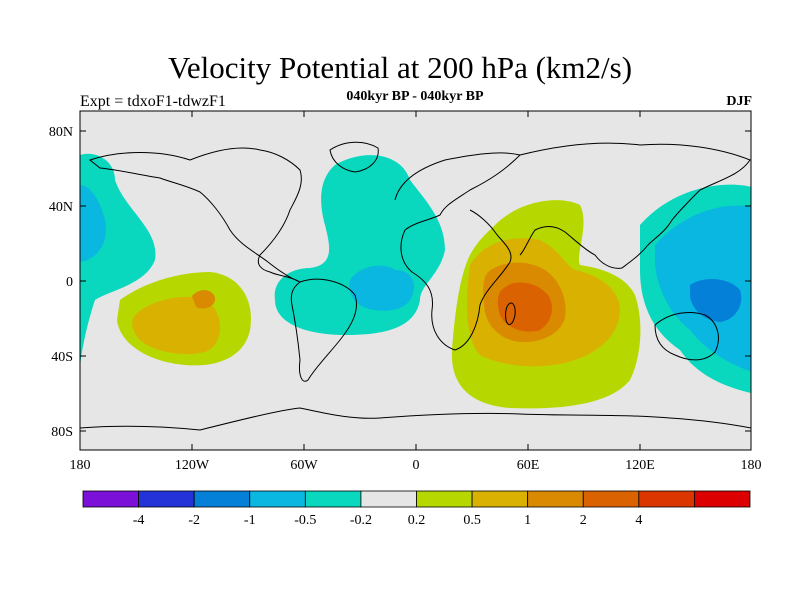  What do you see at coordinates (250, 520) in the screenshot?
I see `colorbar-label: -1` at bounding box center [250, 520].